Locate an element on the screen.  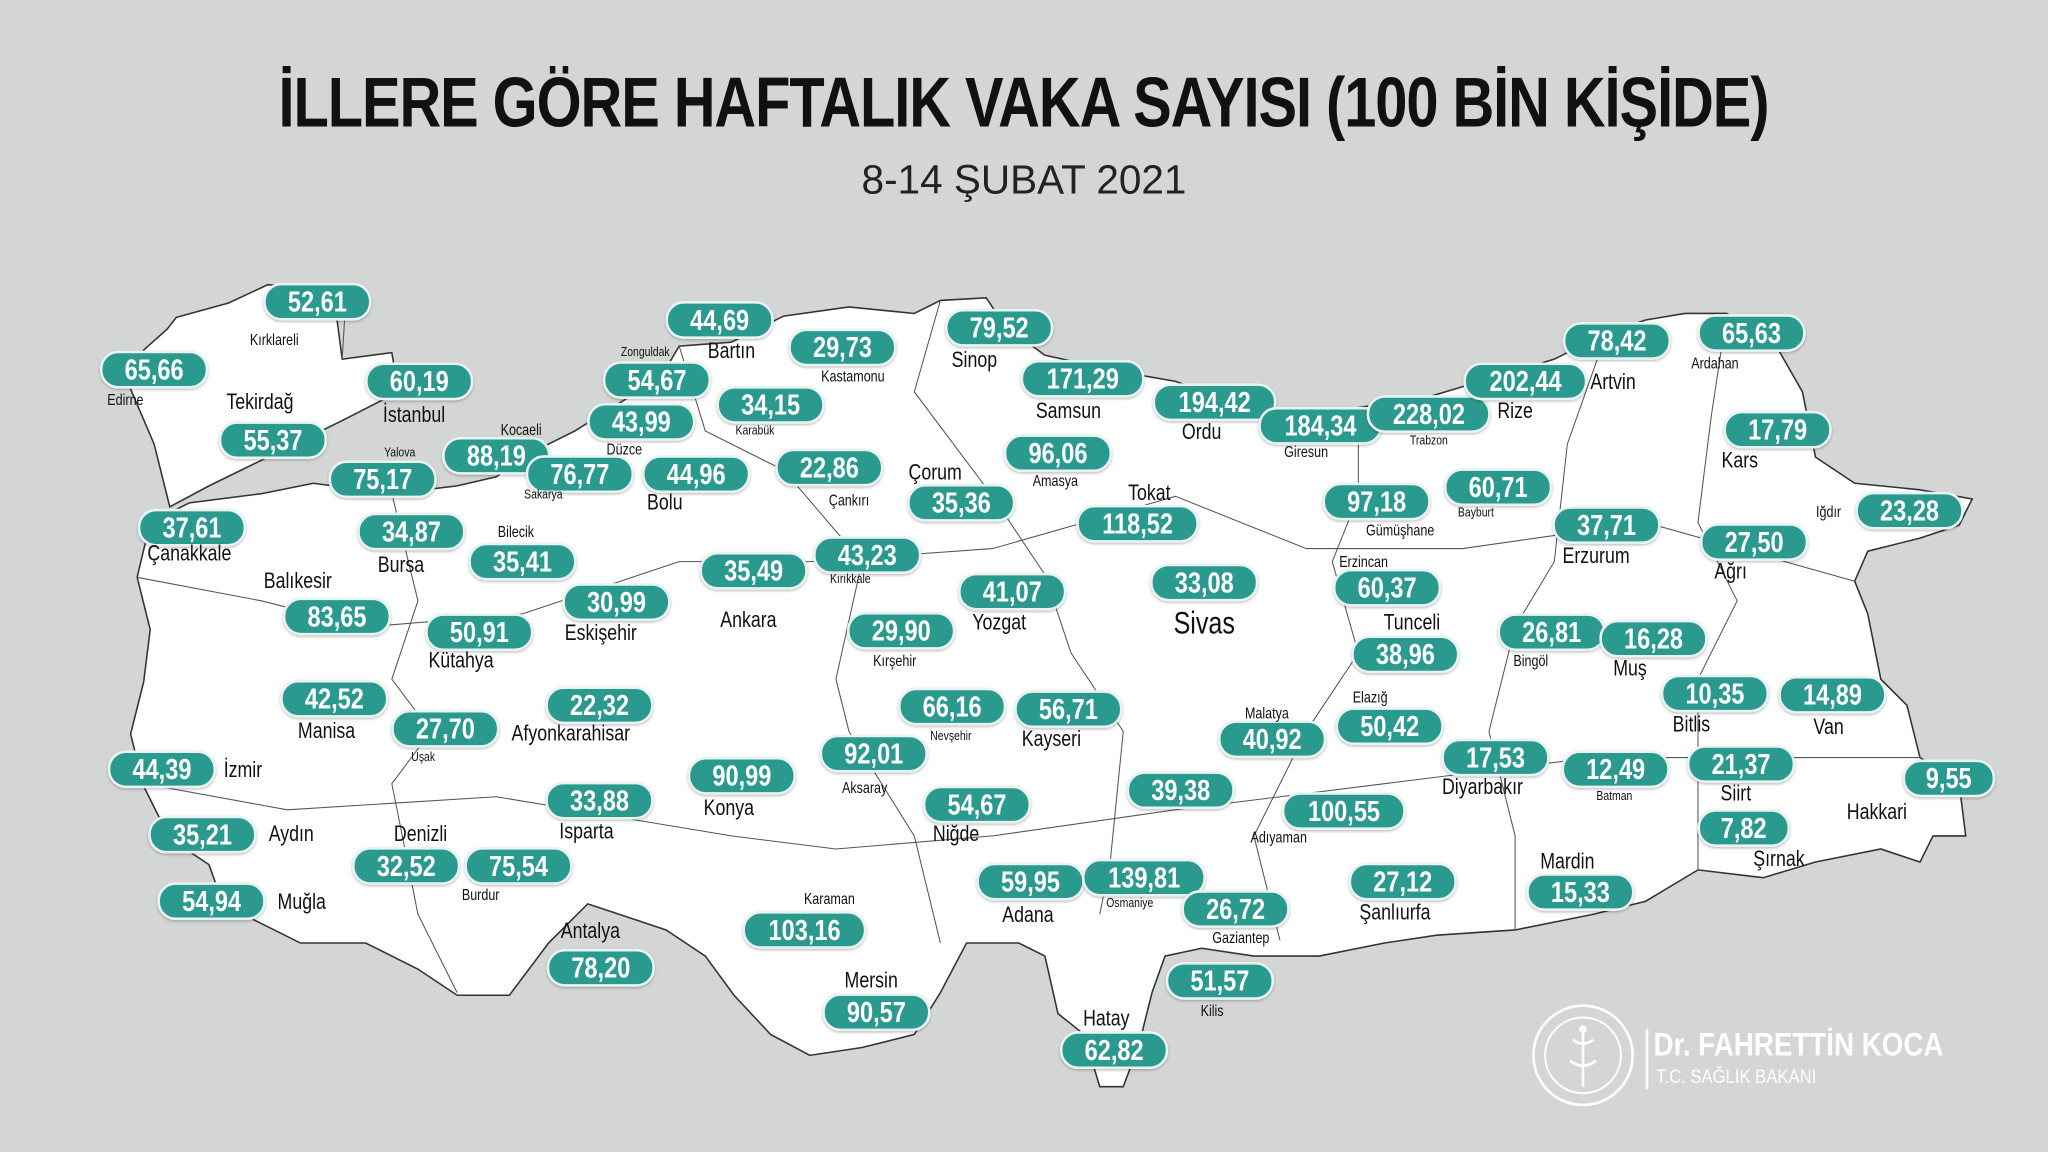
province-name-duzce: Düzce is located at coordinates (624, 449).